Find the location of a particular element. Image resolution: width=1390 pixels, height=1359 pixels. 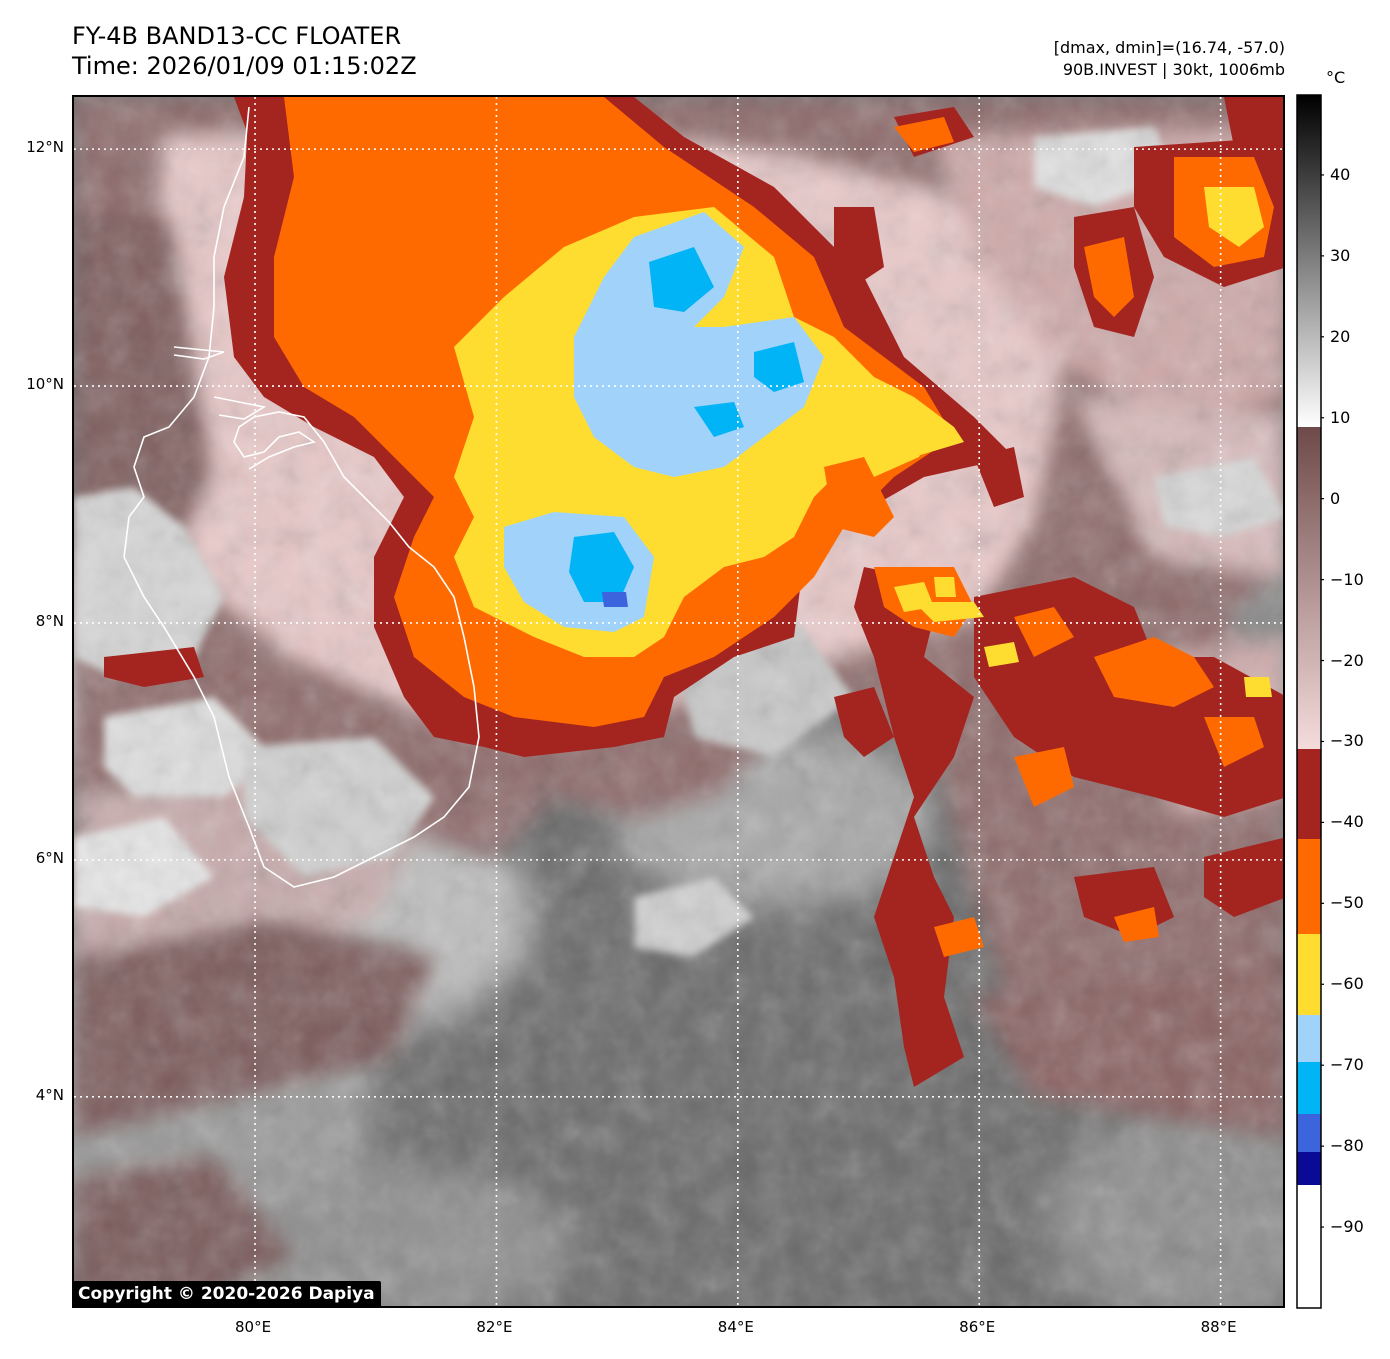

longitude-label: 82°E is located at coordinates (494, 1327).